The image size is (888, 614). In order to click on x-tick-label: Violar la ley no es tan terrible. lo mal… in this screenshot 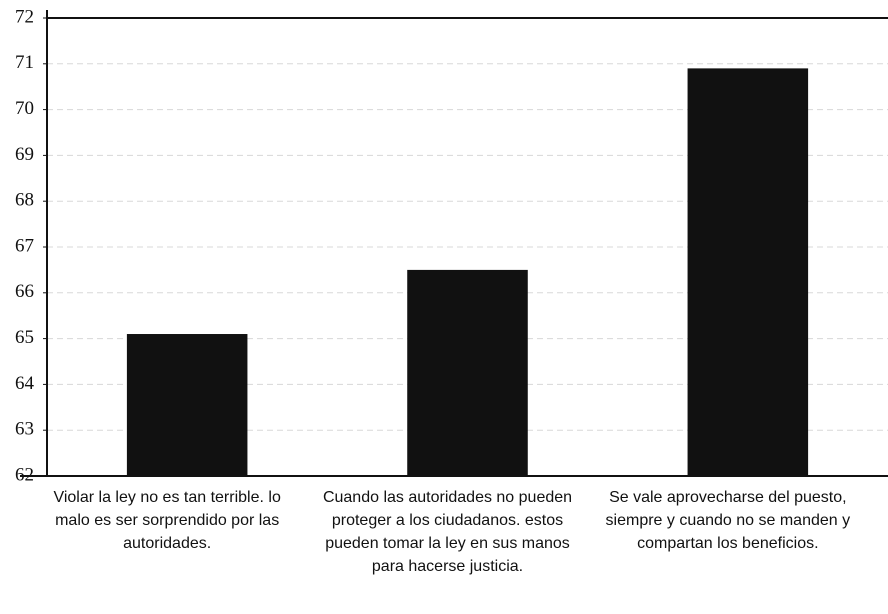, I will do `click(167, 520)`.